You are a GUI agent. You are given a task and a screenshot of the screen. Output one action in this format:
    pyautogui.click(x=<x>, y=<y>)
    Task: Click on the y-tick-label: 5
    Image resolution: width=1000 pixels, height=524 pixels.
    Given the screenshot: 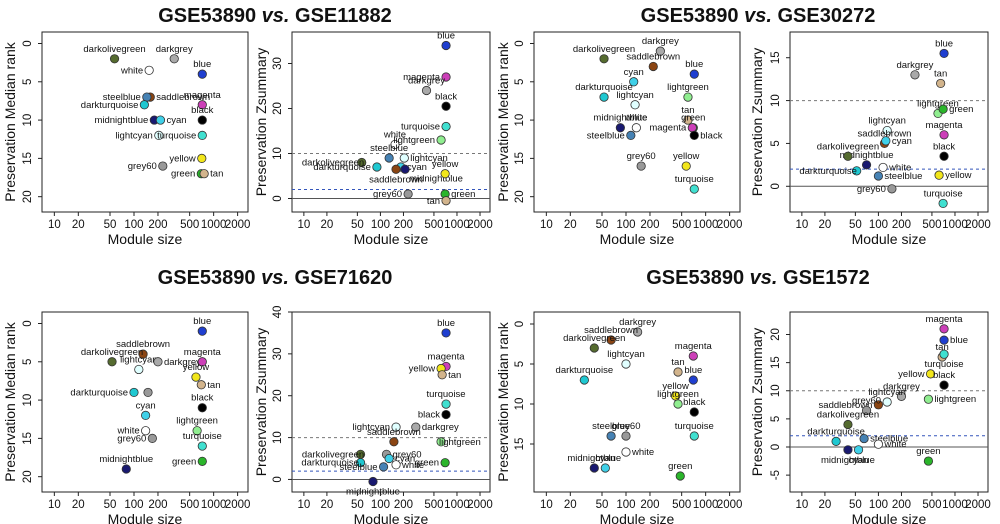 What is the action you would take?
    pyautogui.click(x=520, y=364)
    